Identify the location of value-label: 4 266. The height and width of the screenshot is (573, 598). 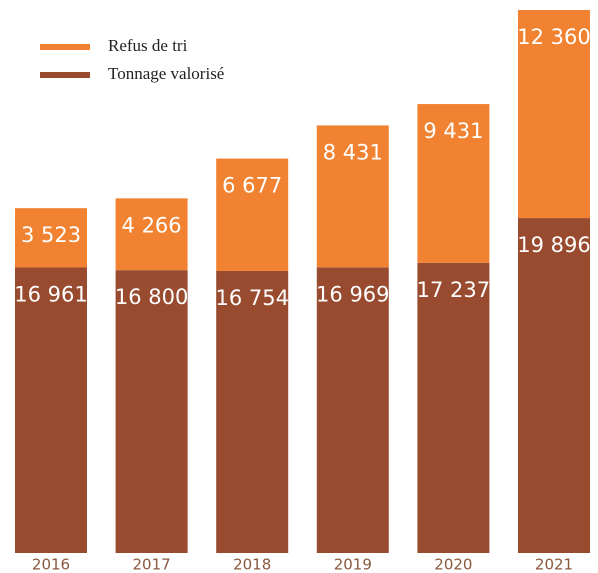
(152, 225).